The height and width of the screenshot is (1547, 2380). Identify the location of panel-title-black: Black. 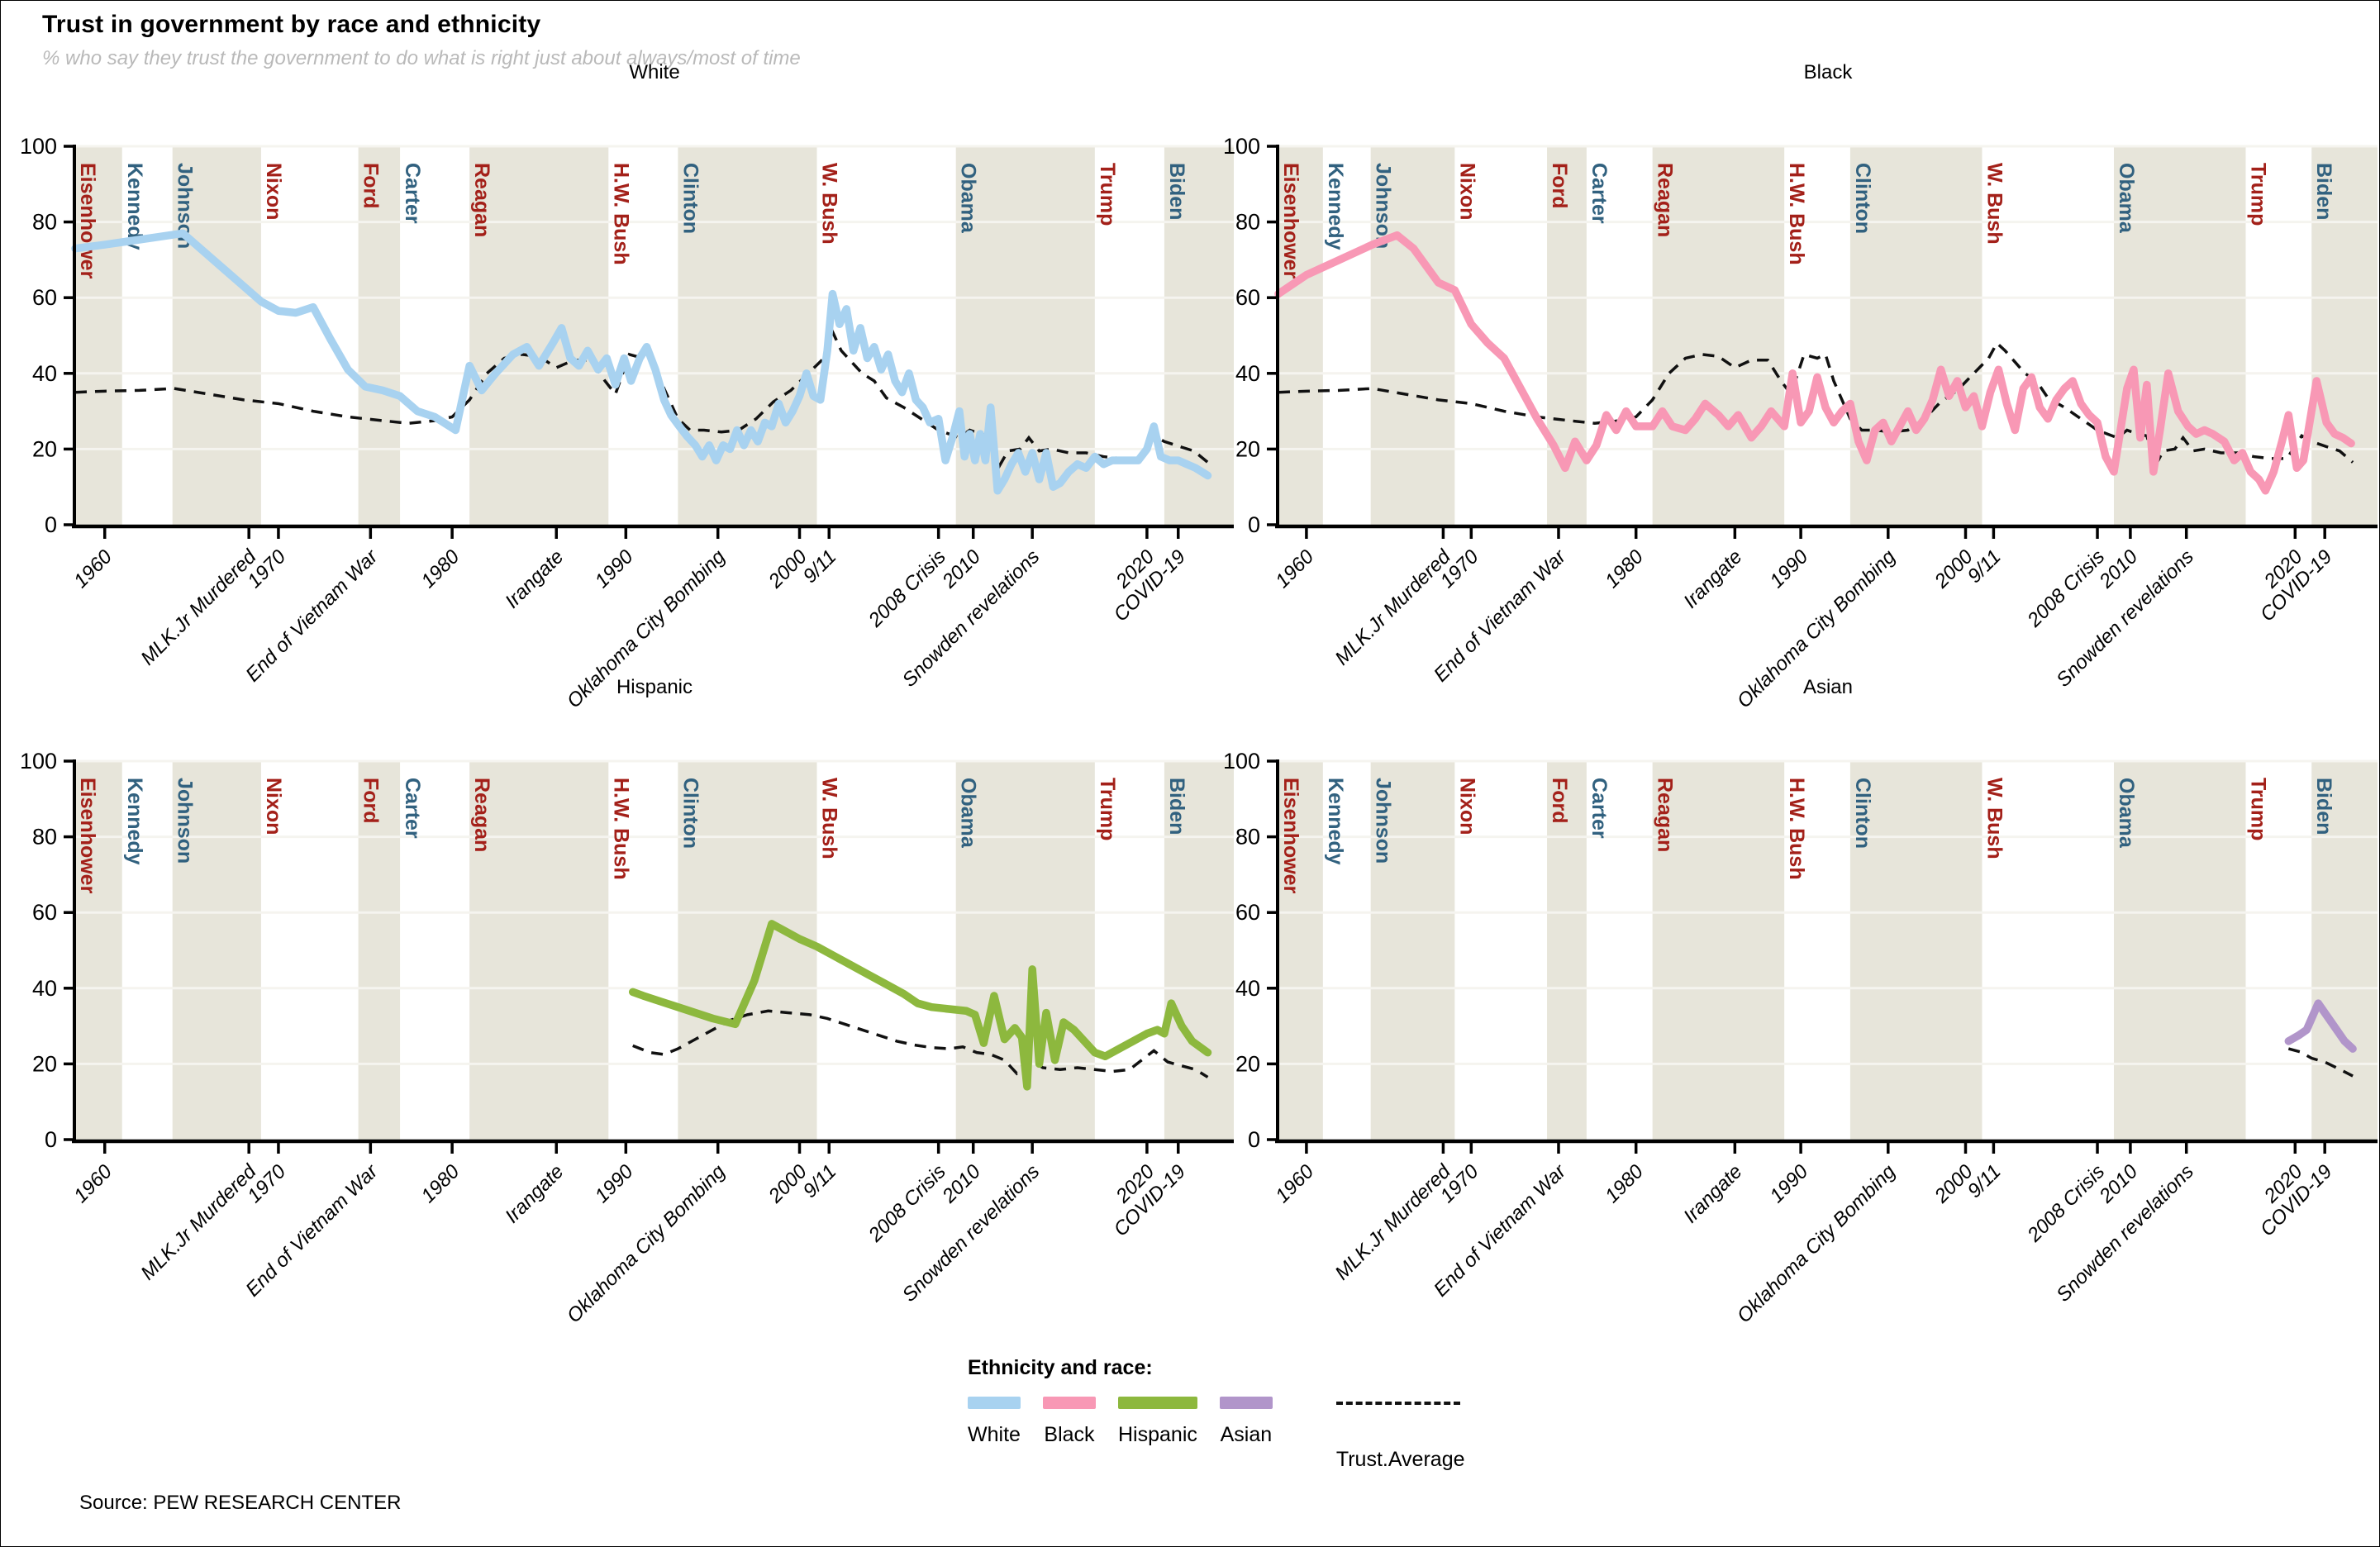
(1829, 72).